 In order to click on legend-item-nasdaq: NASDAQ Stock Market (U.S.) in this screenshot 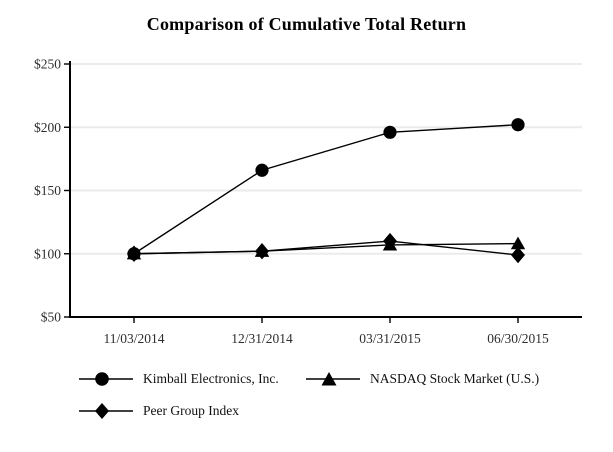, I will do `click(422, 379)`.